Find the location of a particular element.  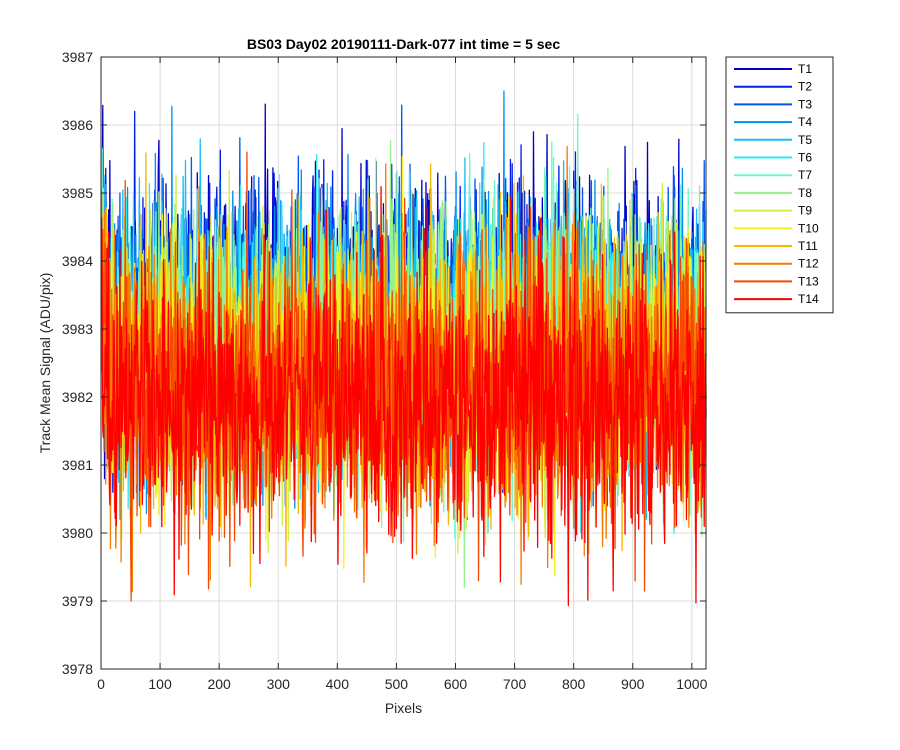

legend-item-t4: T4 is located at coordinates (773, 122).